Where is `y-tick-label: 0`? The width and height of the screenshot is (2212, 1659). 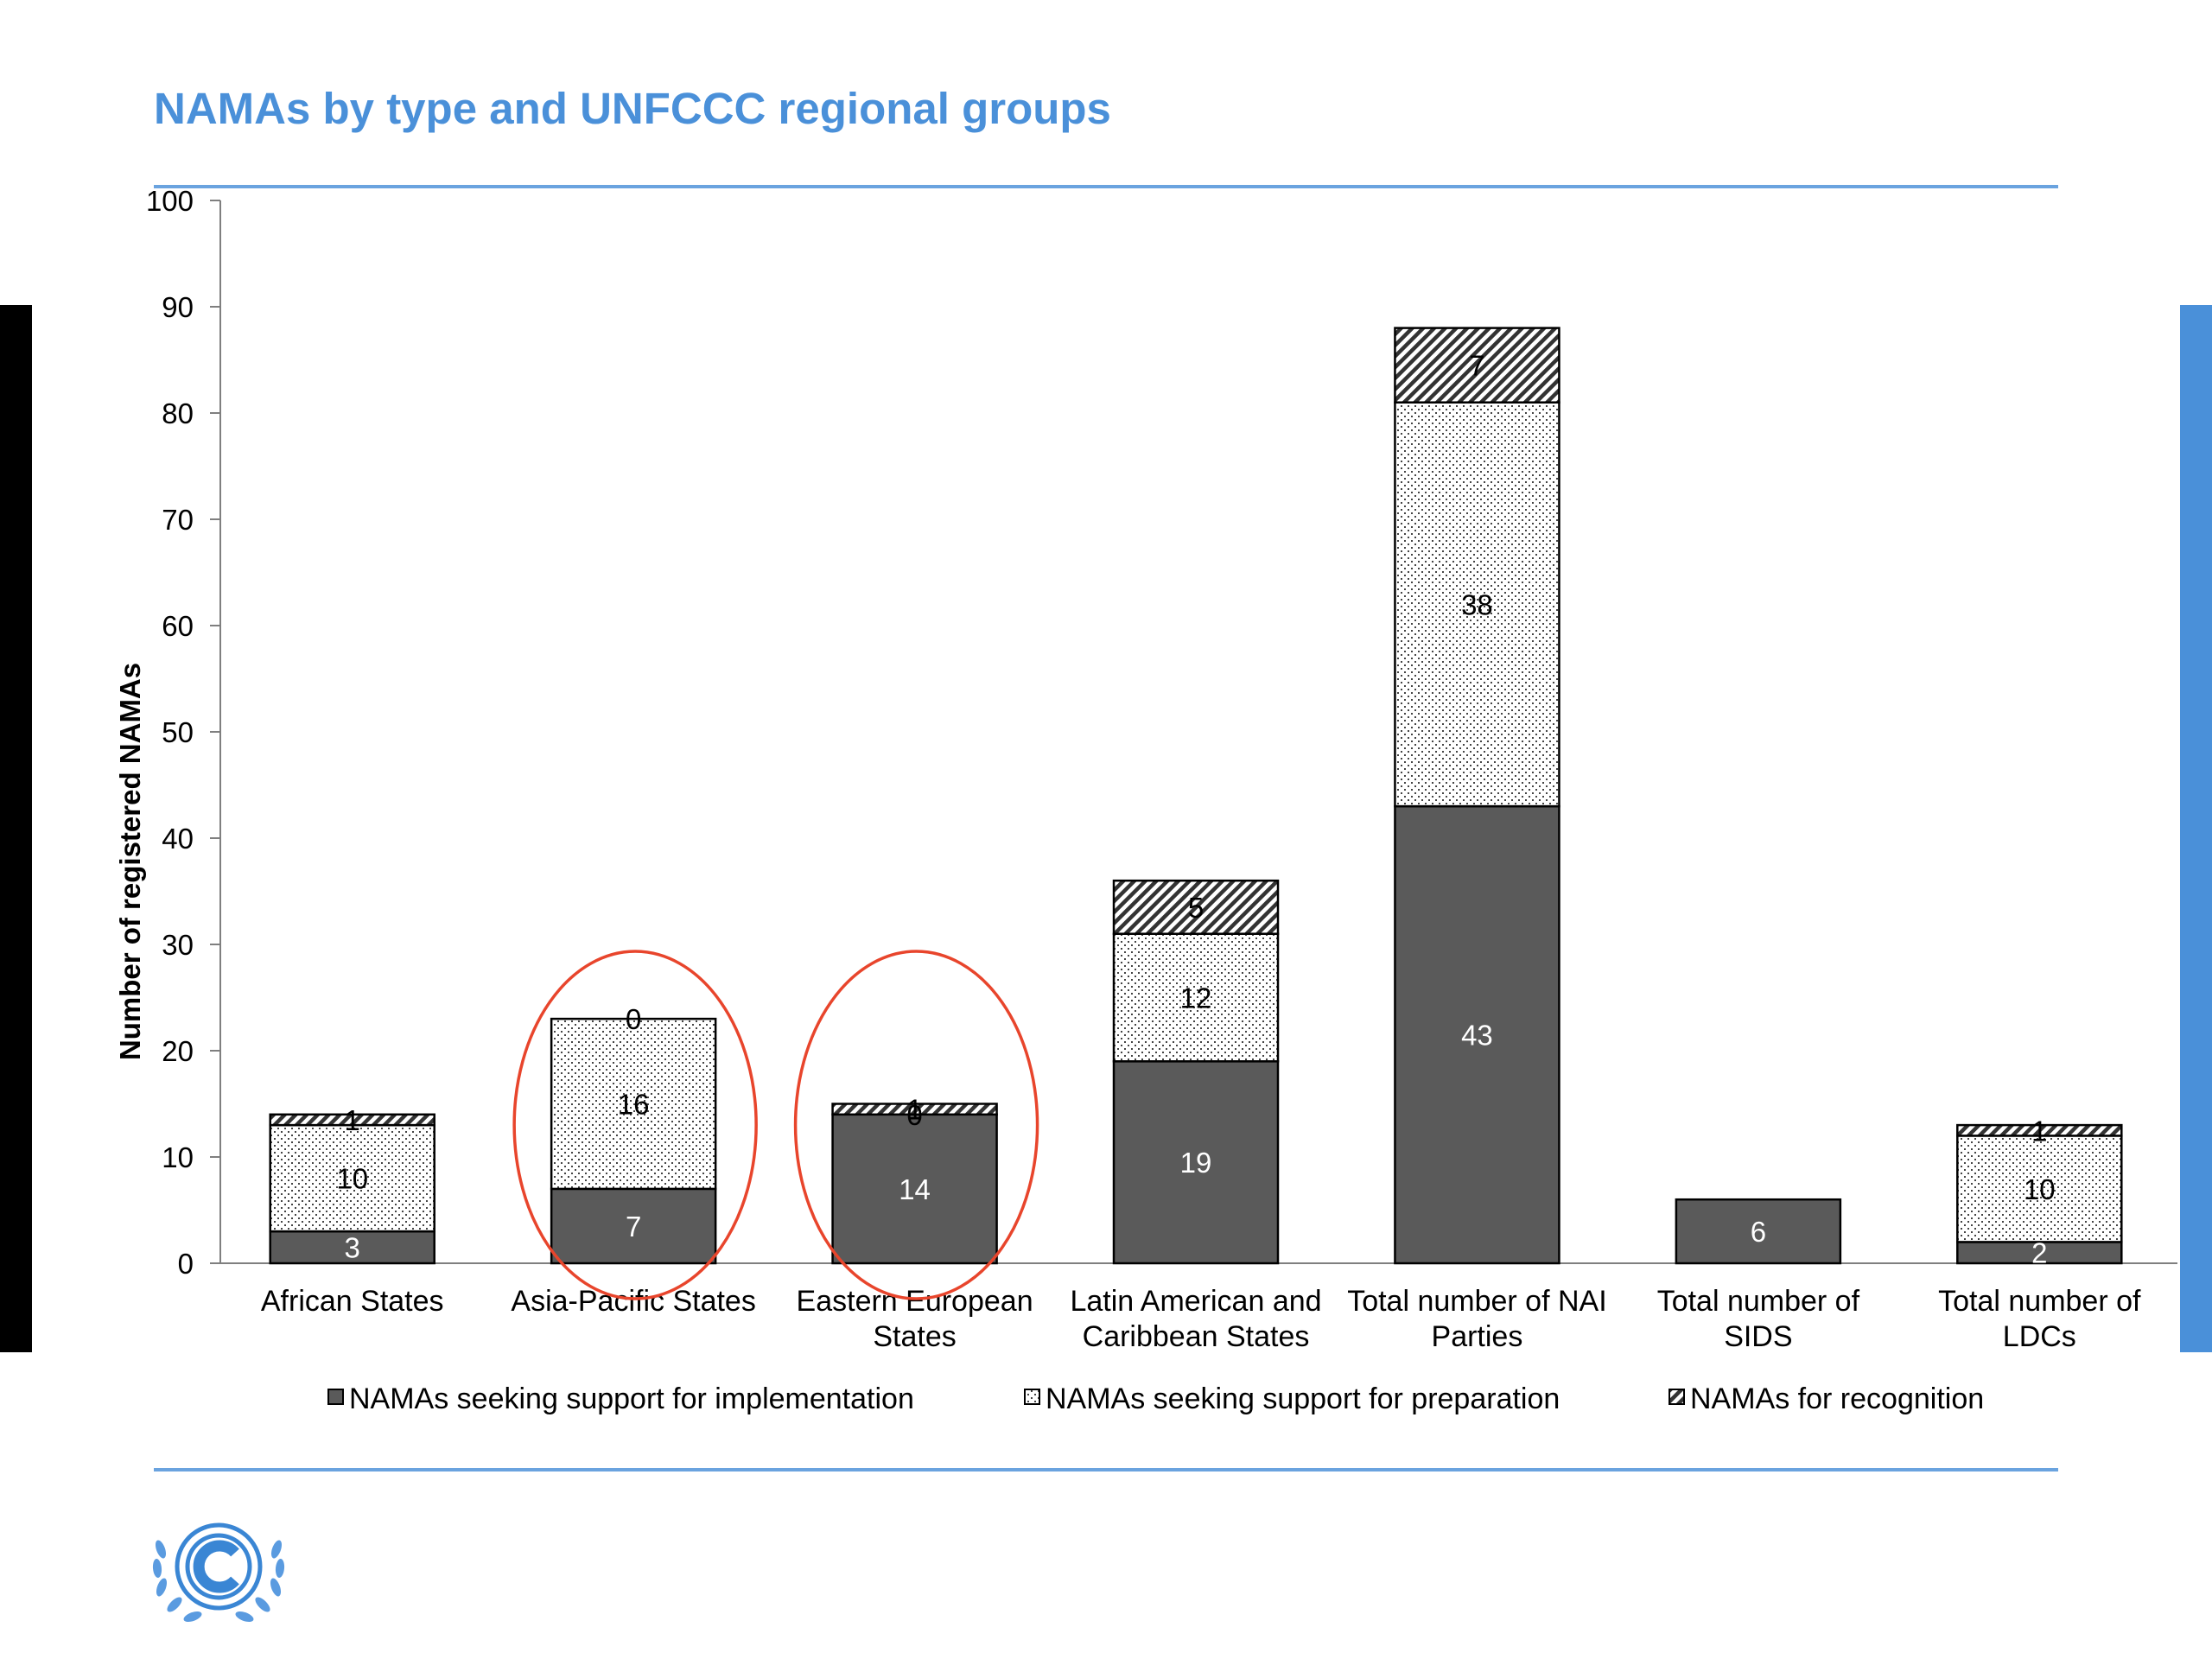 y-tick-label: 0 is located at coordinates (186, 1264).